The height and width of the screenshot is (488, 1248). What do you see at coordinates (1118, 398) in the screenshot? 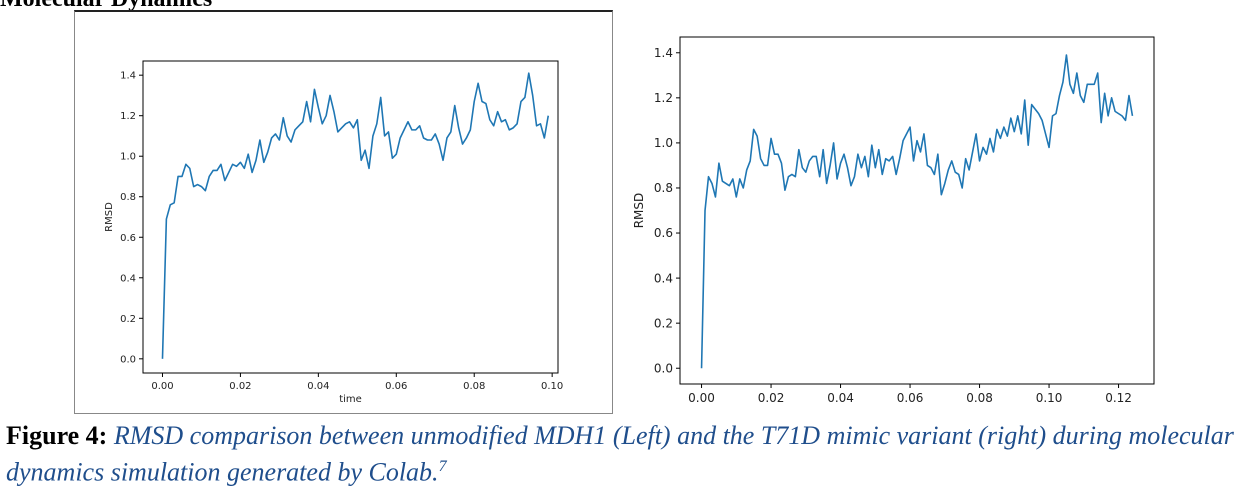
I see `x-tick-label: 0.12` at bounding box center [1118, 398].